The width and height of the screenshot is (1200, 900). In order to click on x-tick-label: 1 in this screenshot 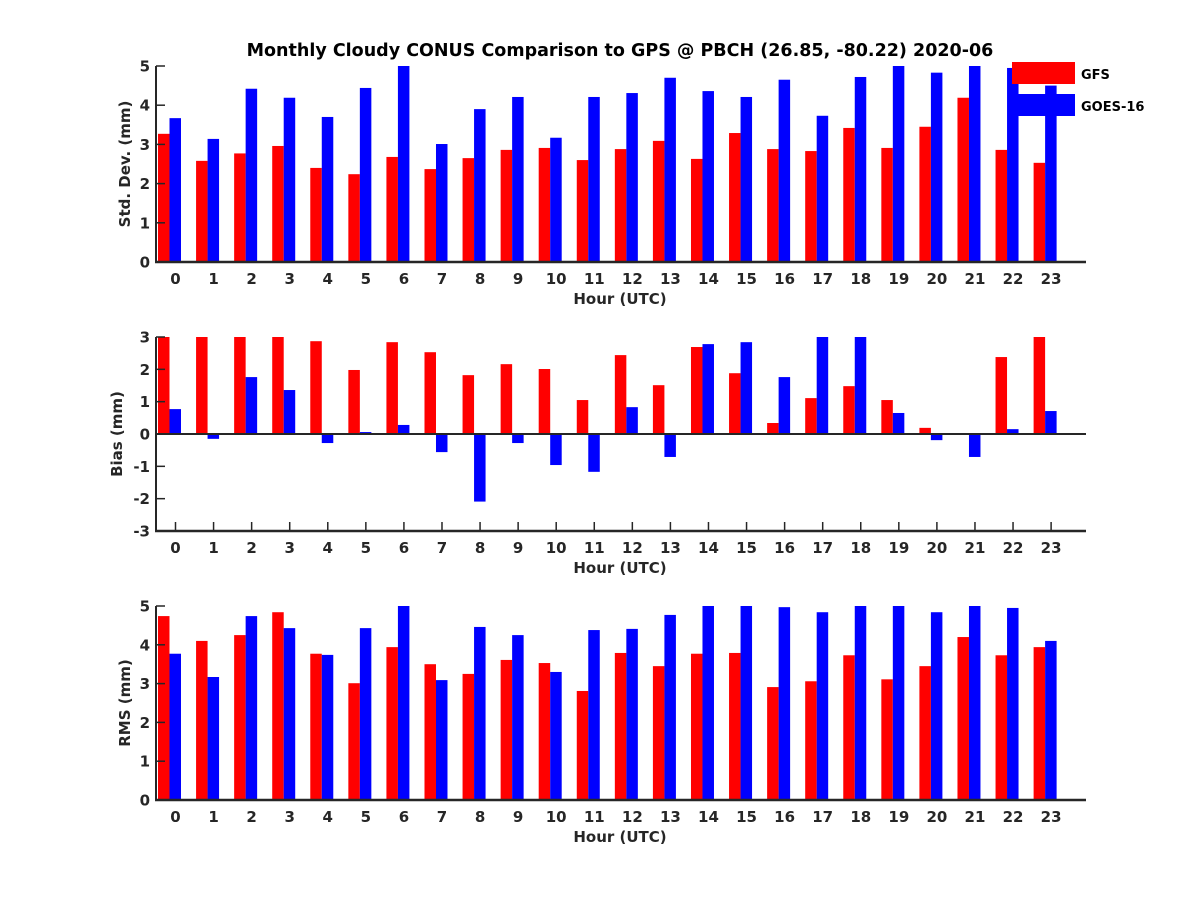, I will do `click(213, 817)`.